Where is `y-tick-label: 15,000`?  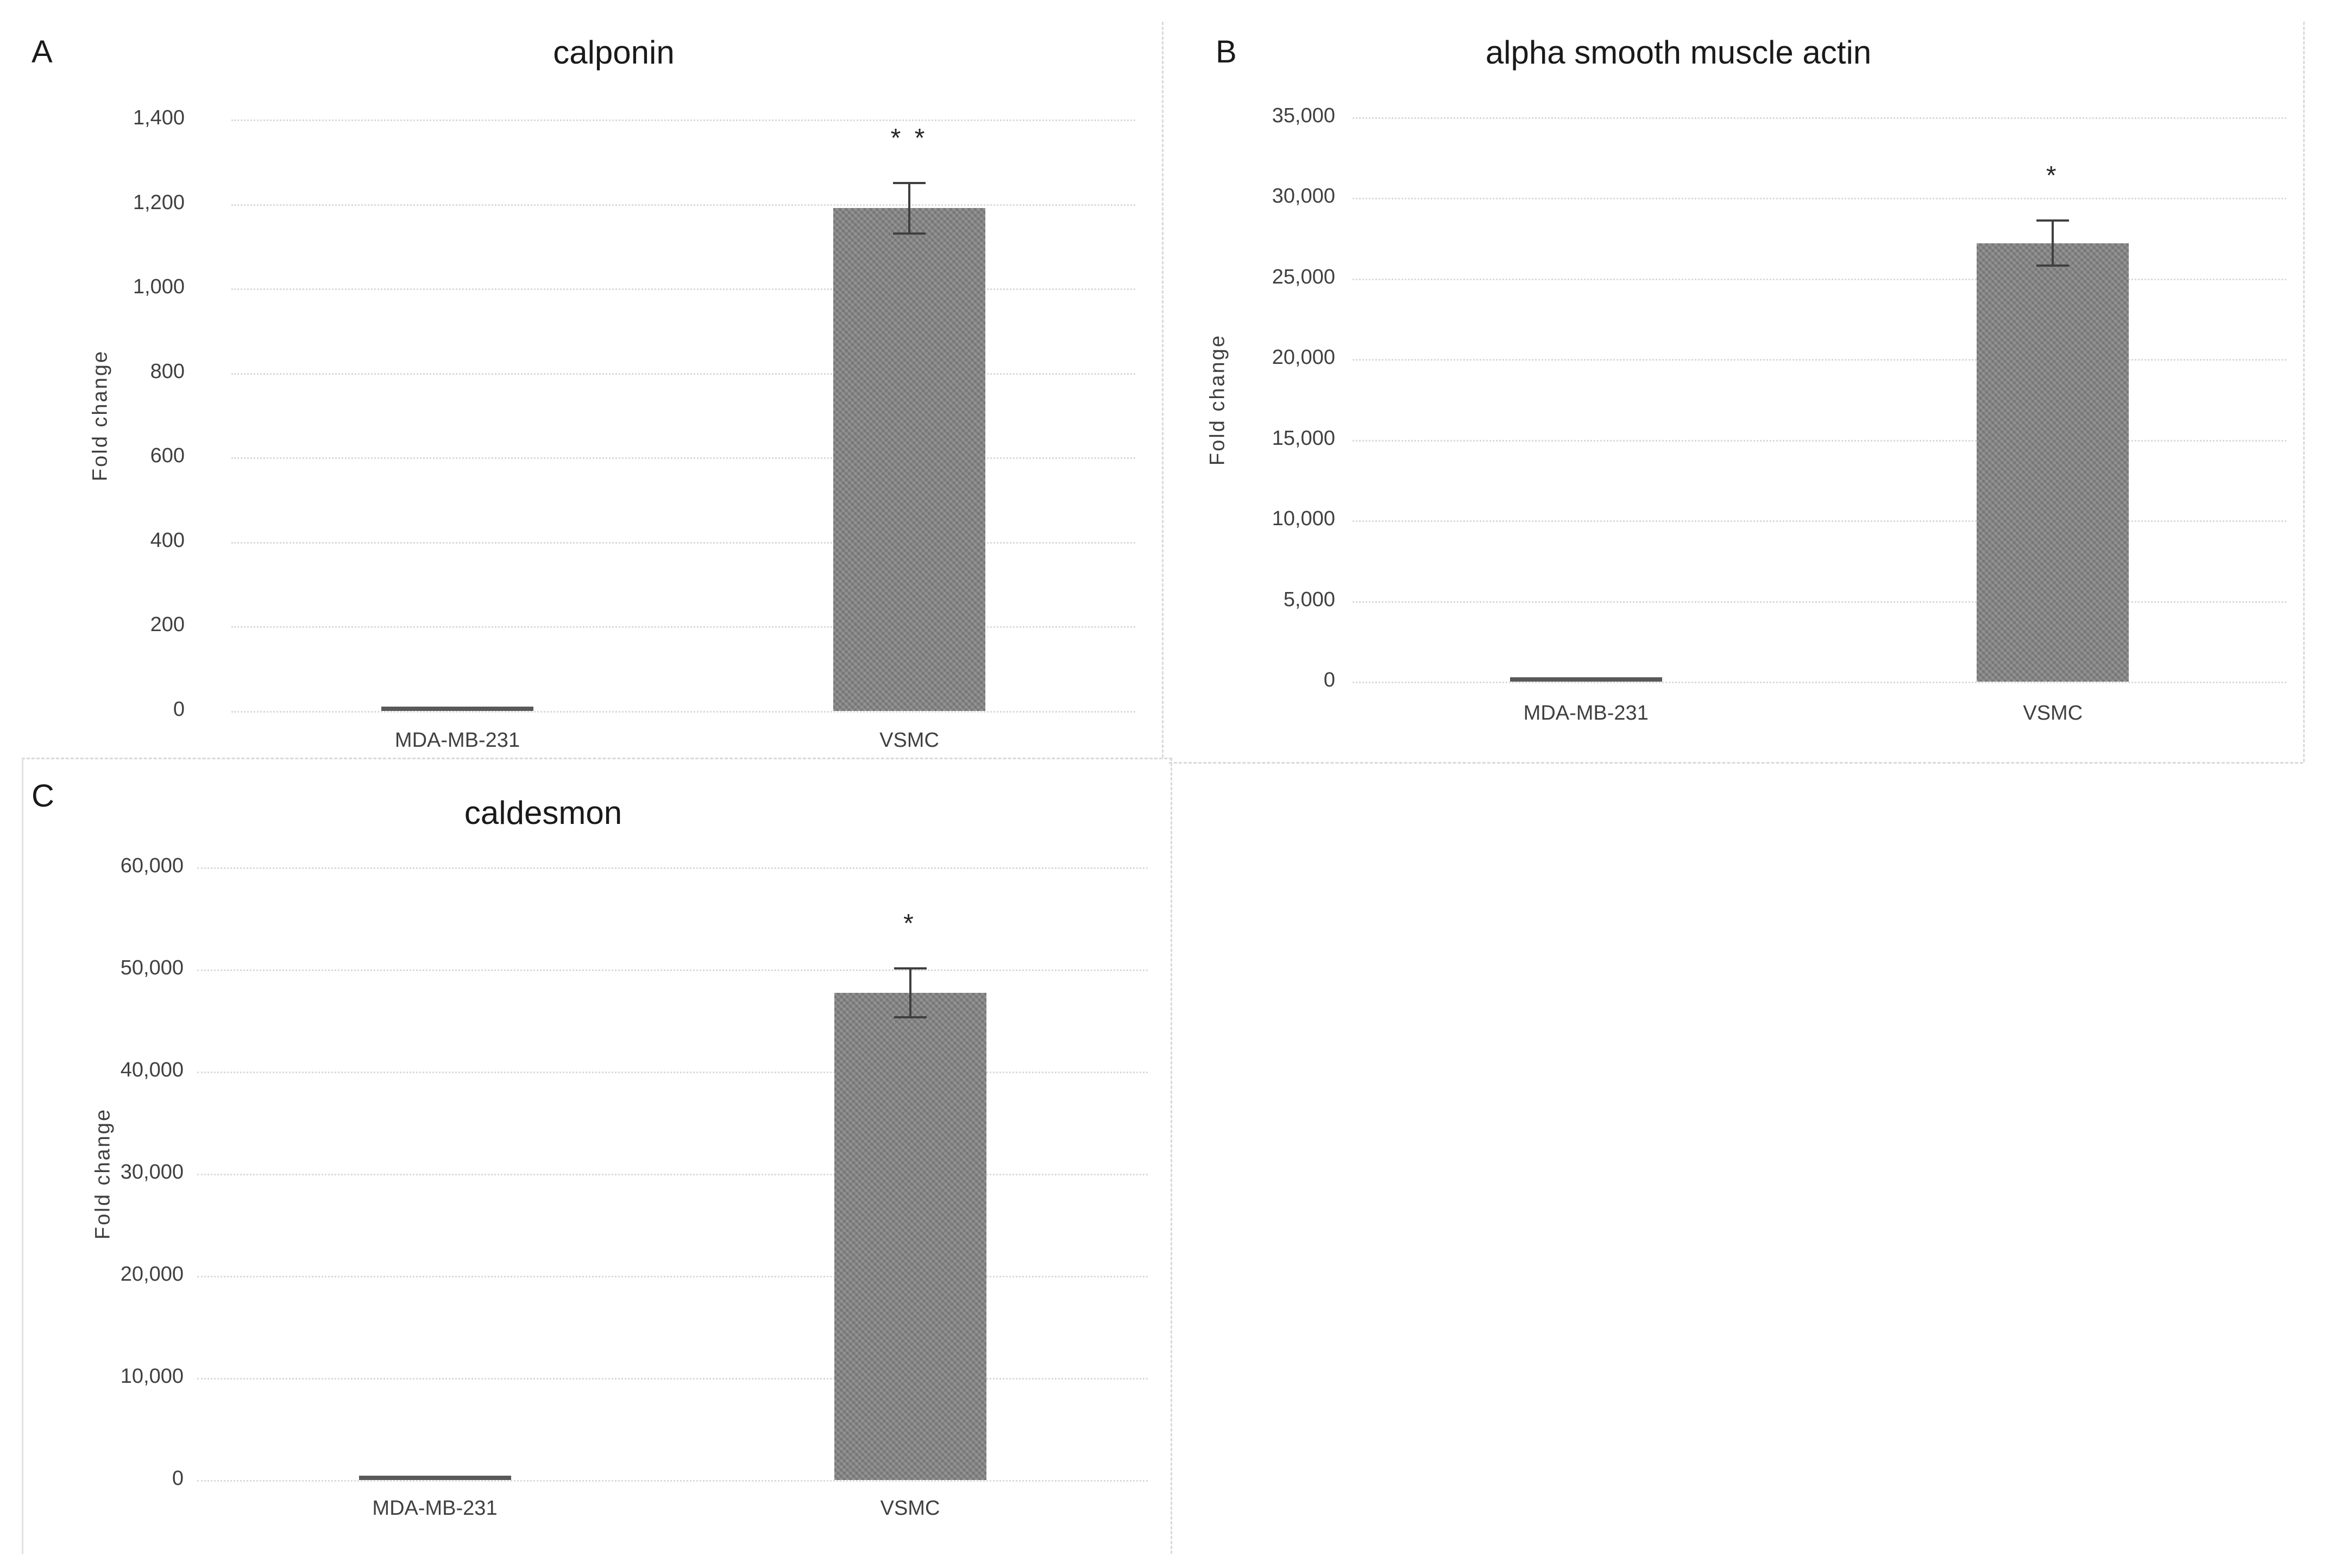
y-tick-label: 15,000 is located at coordinates (1303, 438).